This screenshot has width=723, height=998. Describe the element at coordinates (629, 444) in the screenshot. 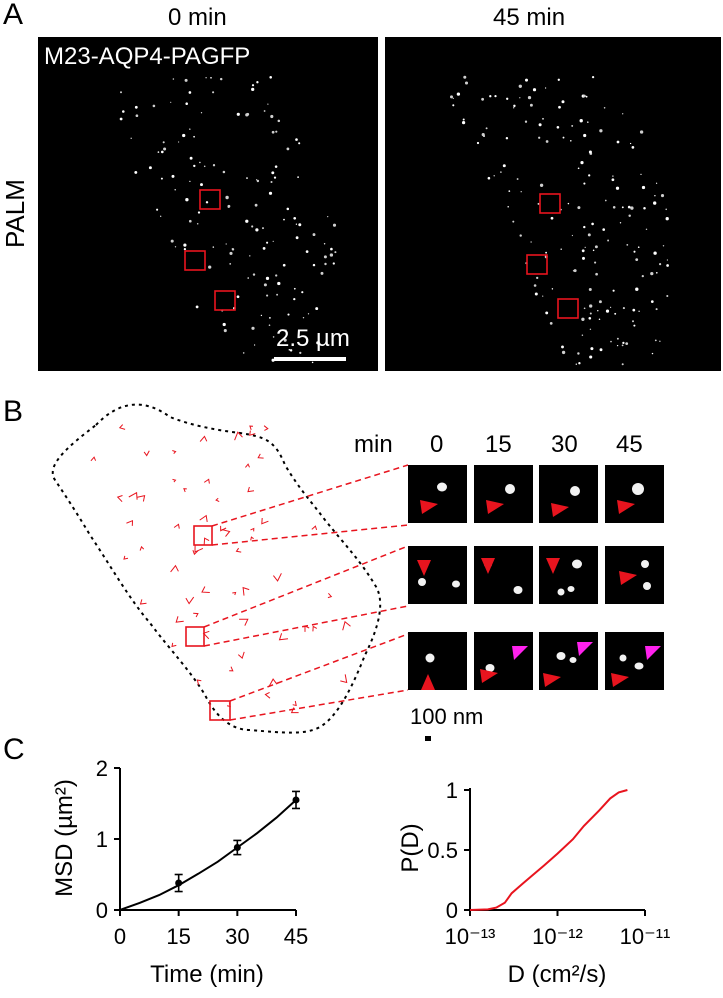

I see `time-col-45: 45` at that location.